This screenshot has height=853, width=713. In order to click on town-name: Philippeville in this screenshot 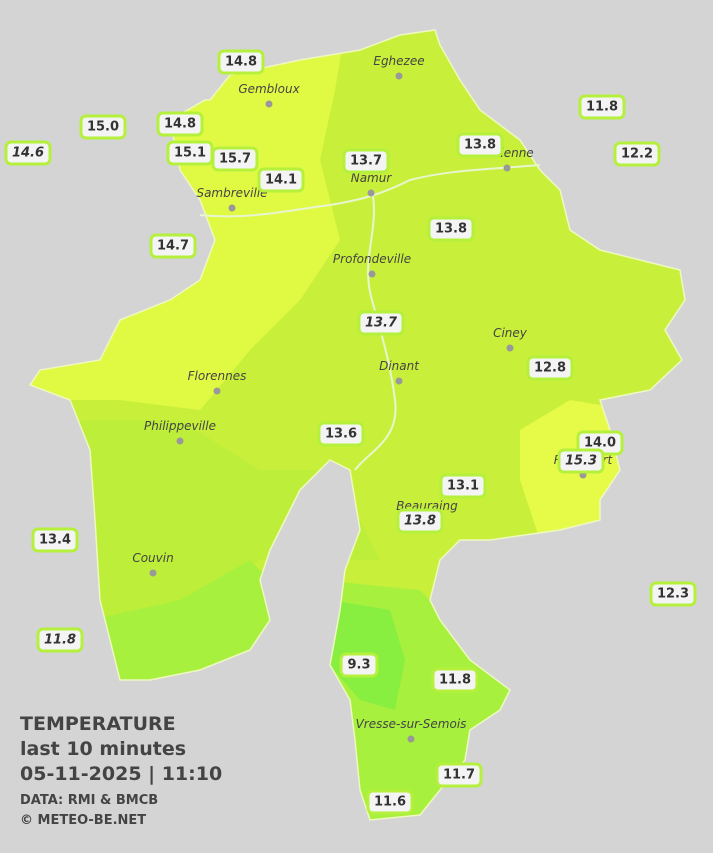, I will do `click(180, 426)`.